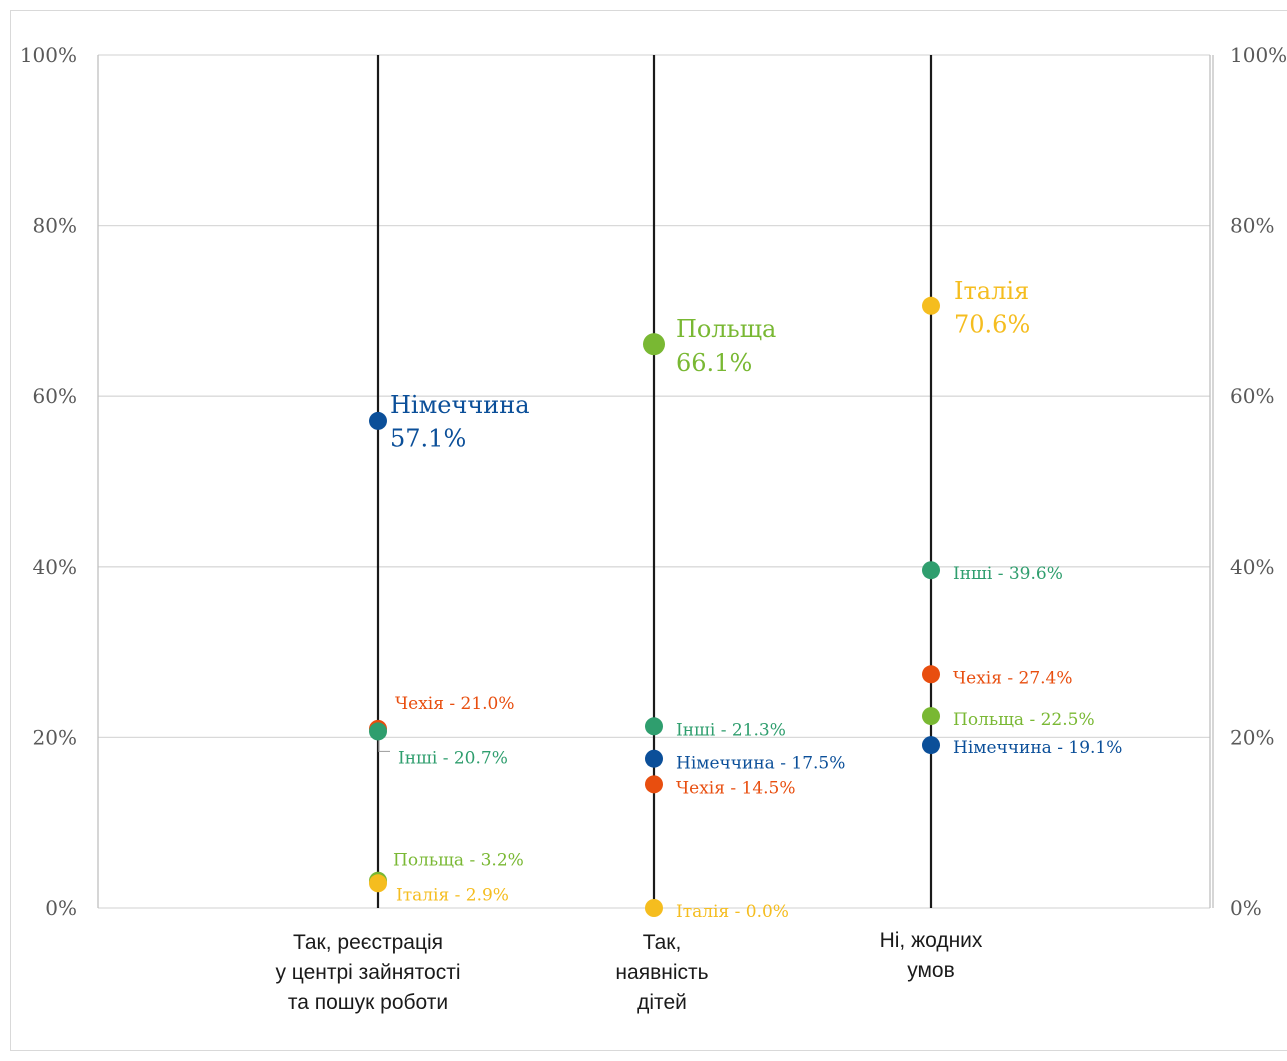 The image size is (1287, 1061). I want to click on data-label-line: Італія, so click(991, 291).